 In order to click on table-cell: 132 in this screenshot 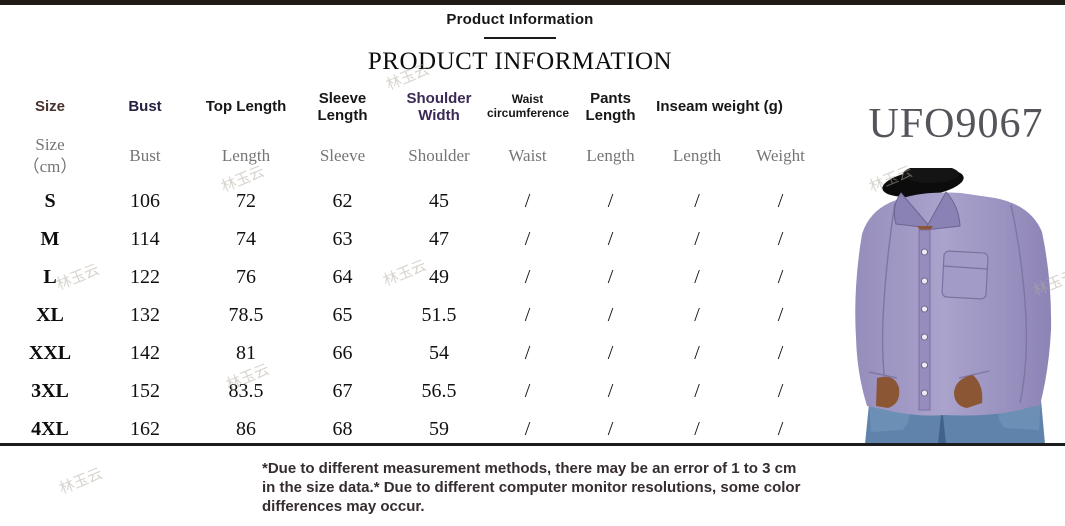, I will do `click(145, 314)`.